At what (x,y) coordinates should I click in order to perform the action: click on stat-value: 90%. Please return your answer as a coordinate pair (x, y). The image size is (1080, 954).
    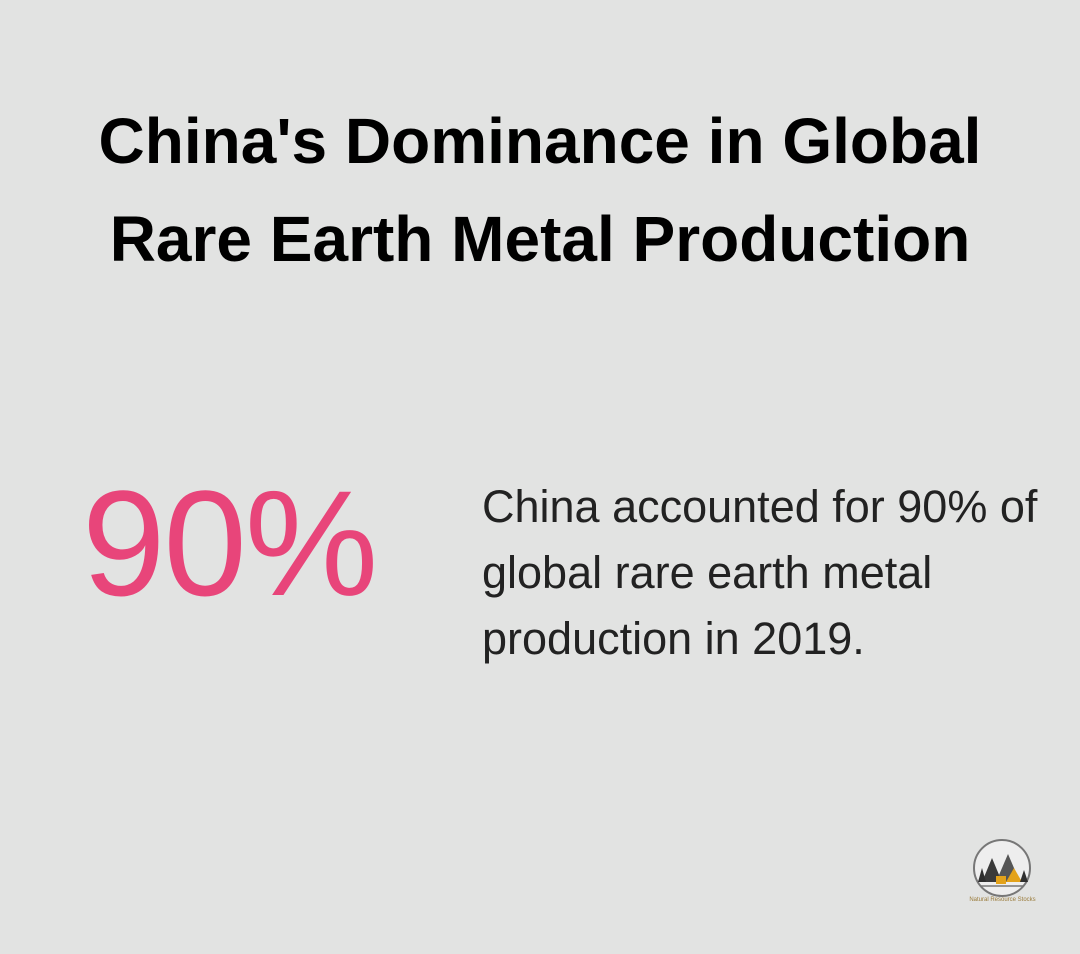
    Looking at the image, I should click on (230, 543).